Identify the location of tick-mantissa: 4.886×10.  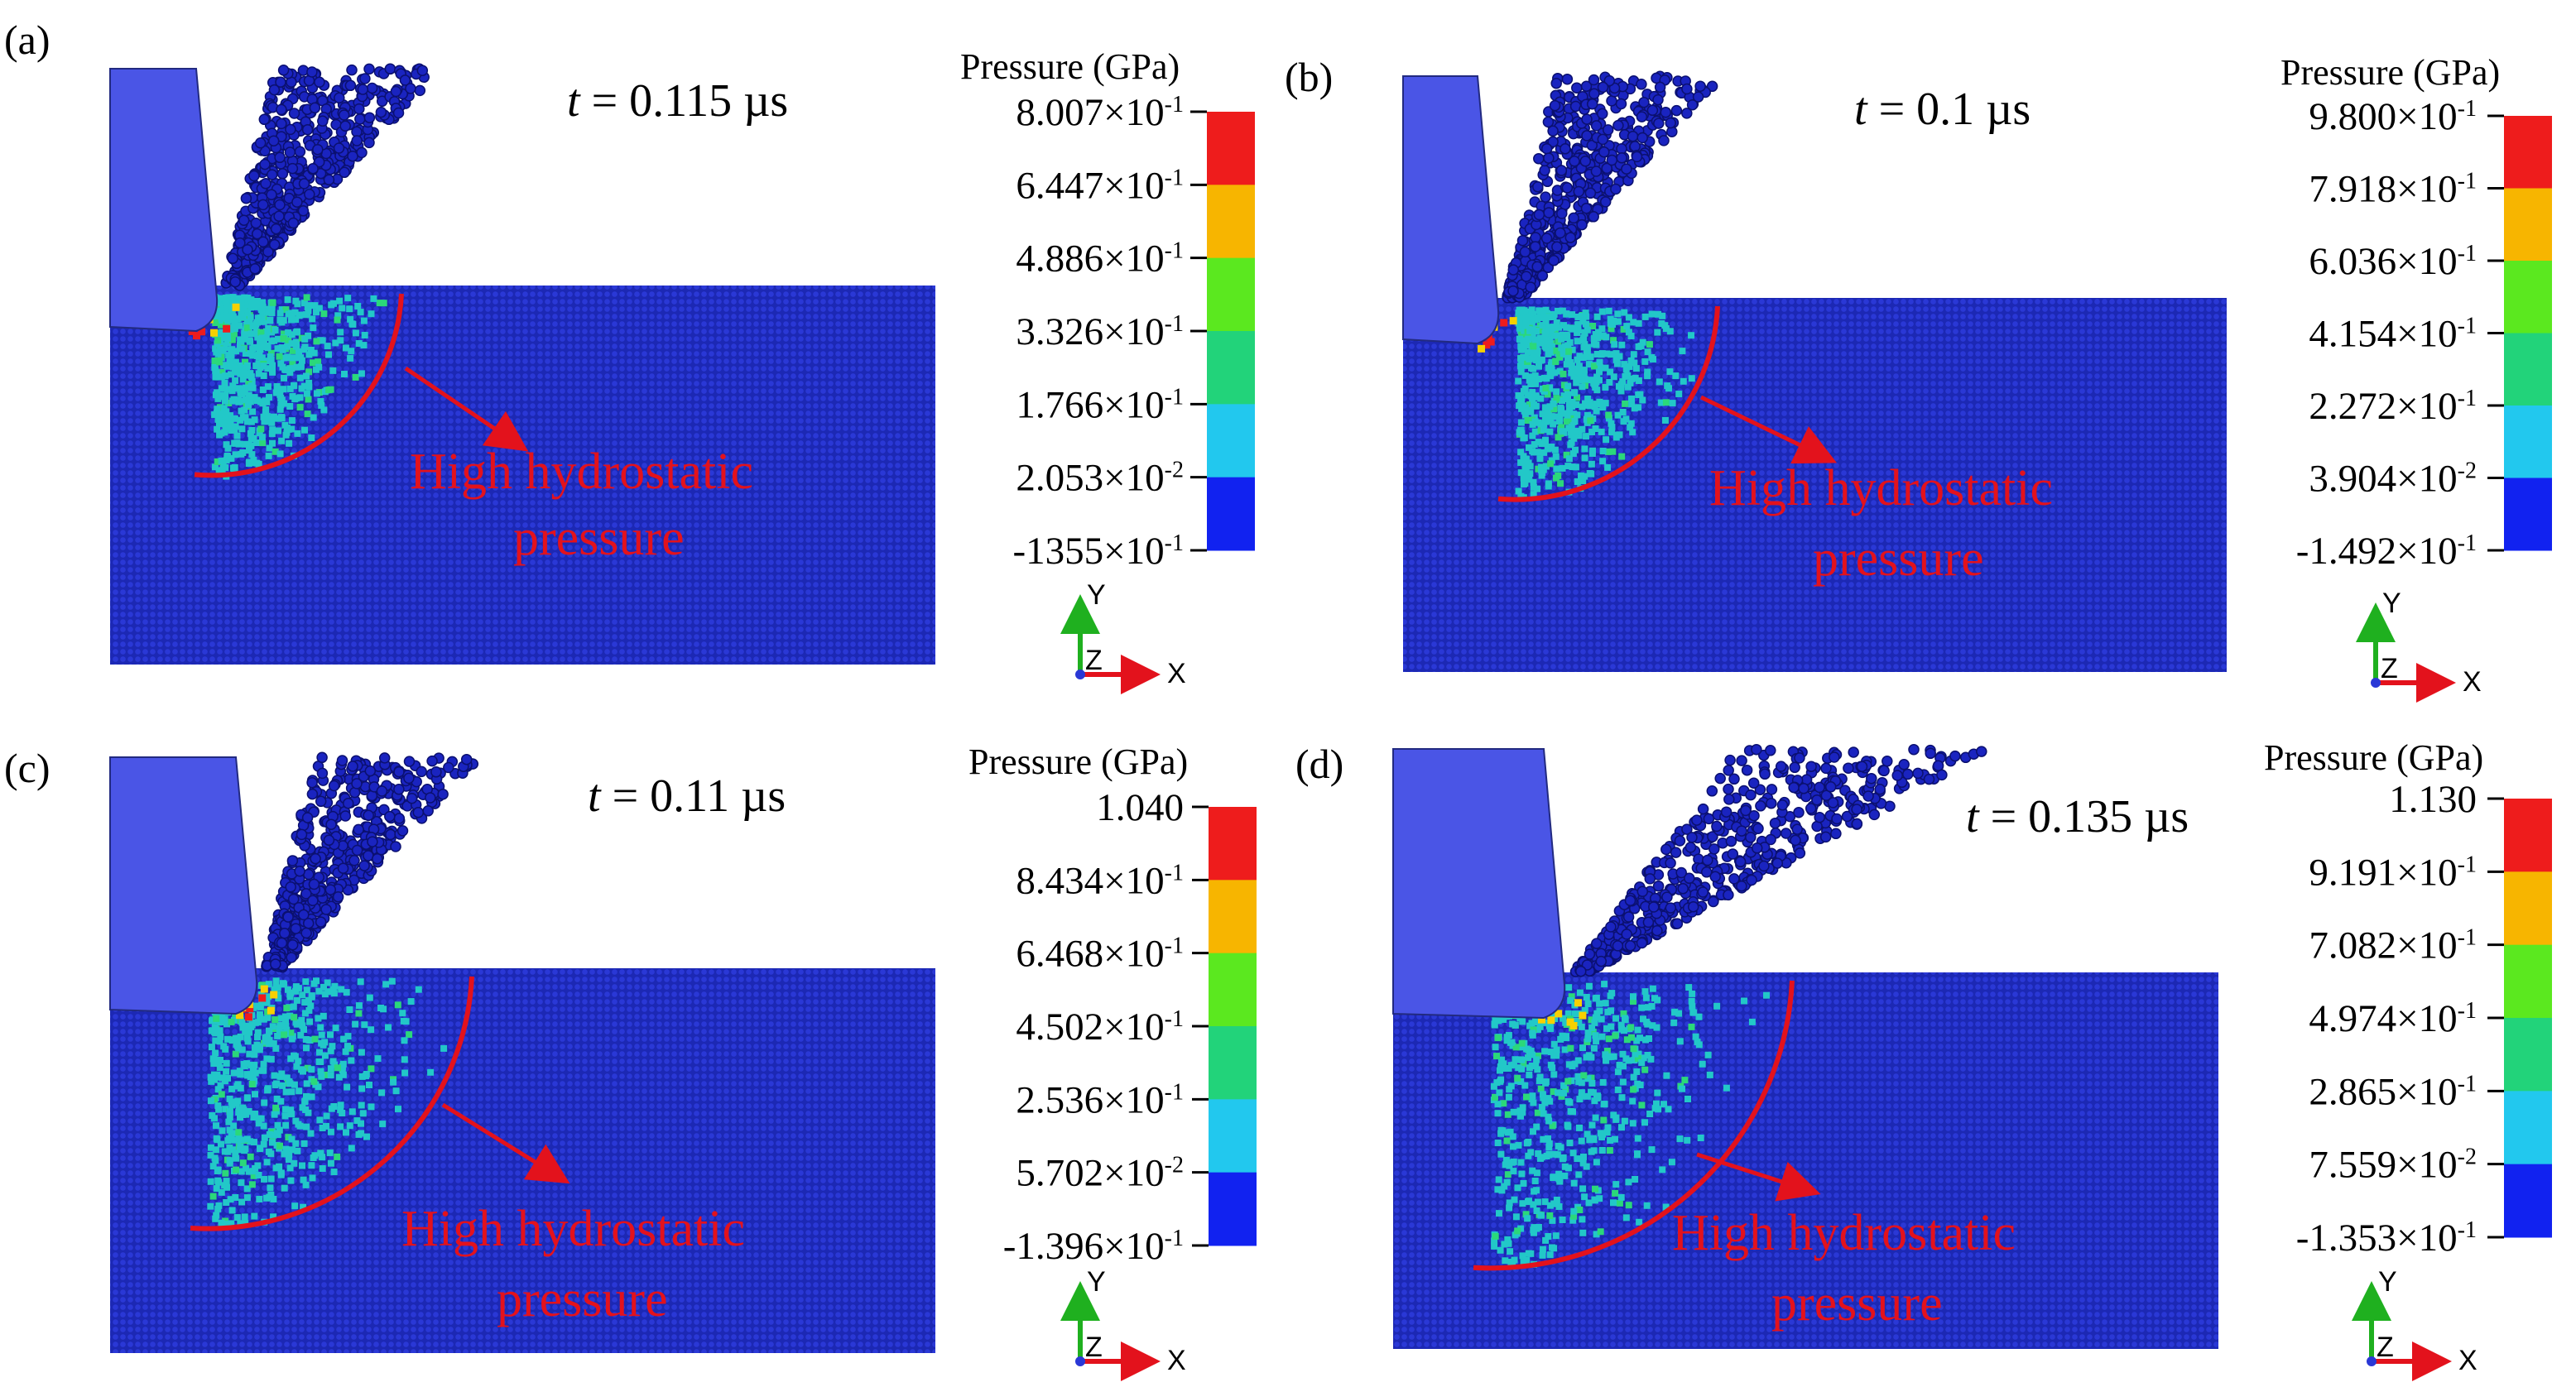
(1090, 259).